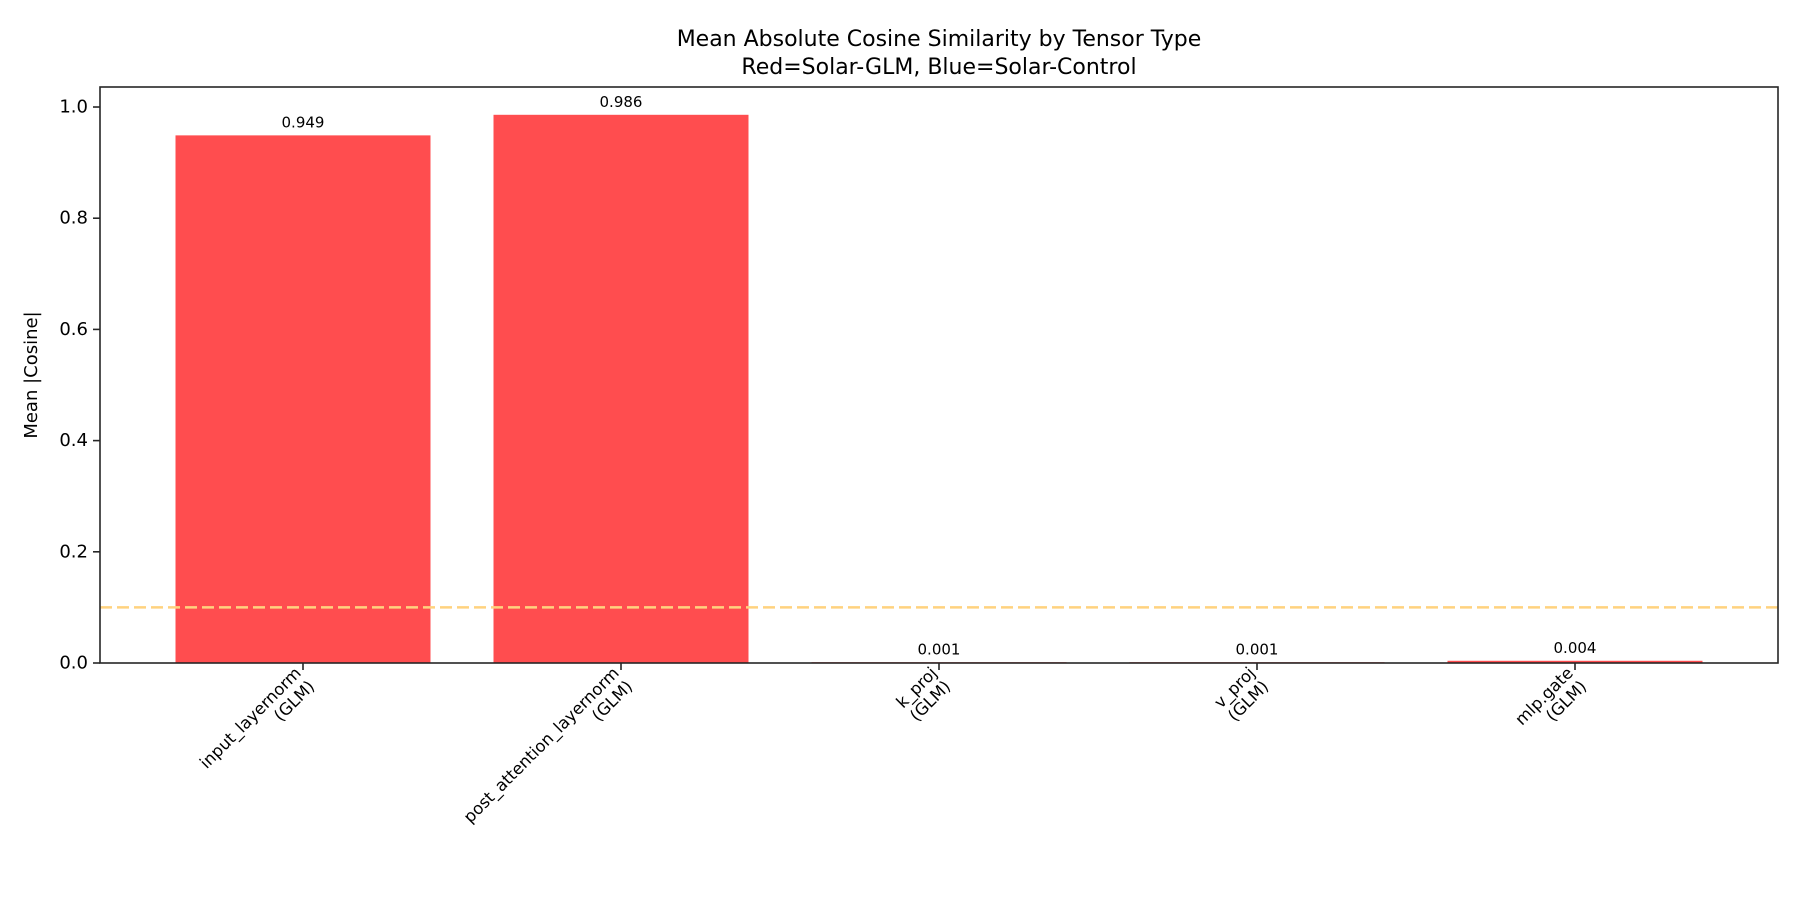  I want to click on x-tick-label: mlp.gate(GLM), so click(1550, 695).